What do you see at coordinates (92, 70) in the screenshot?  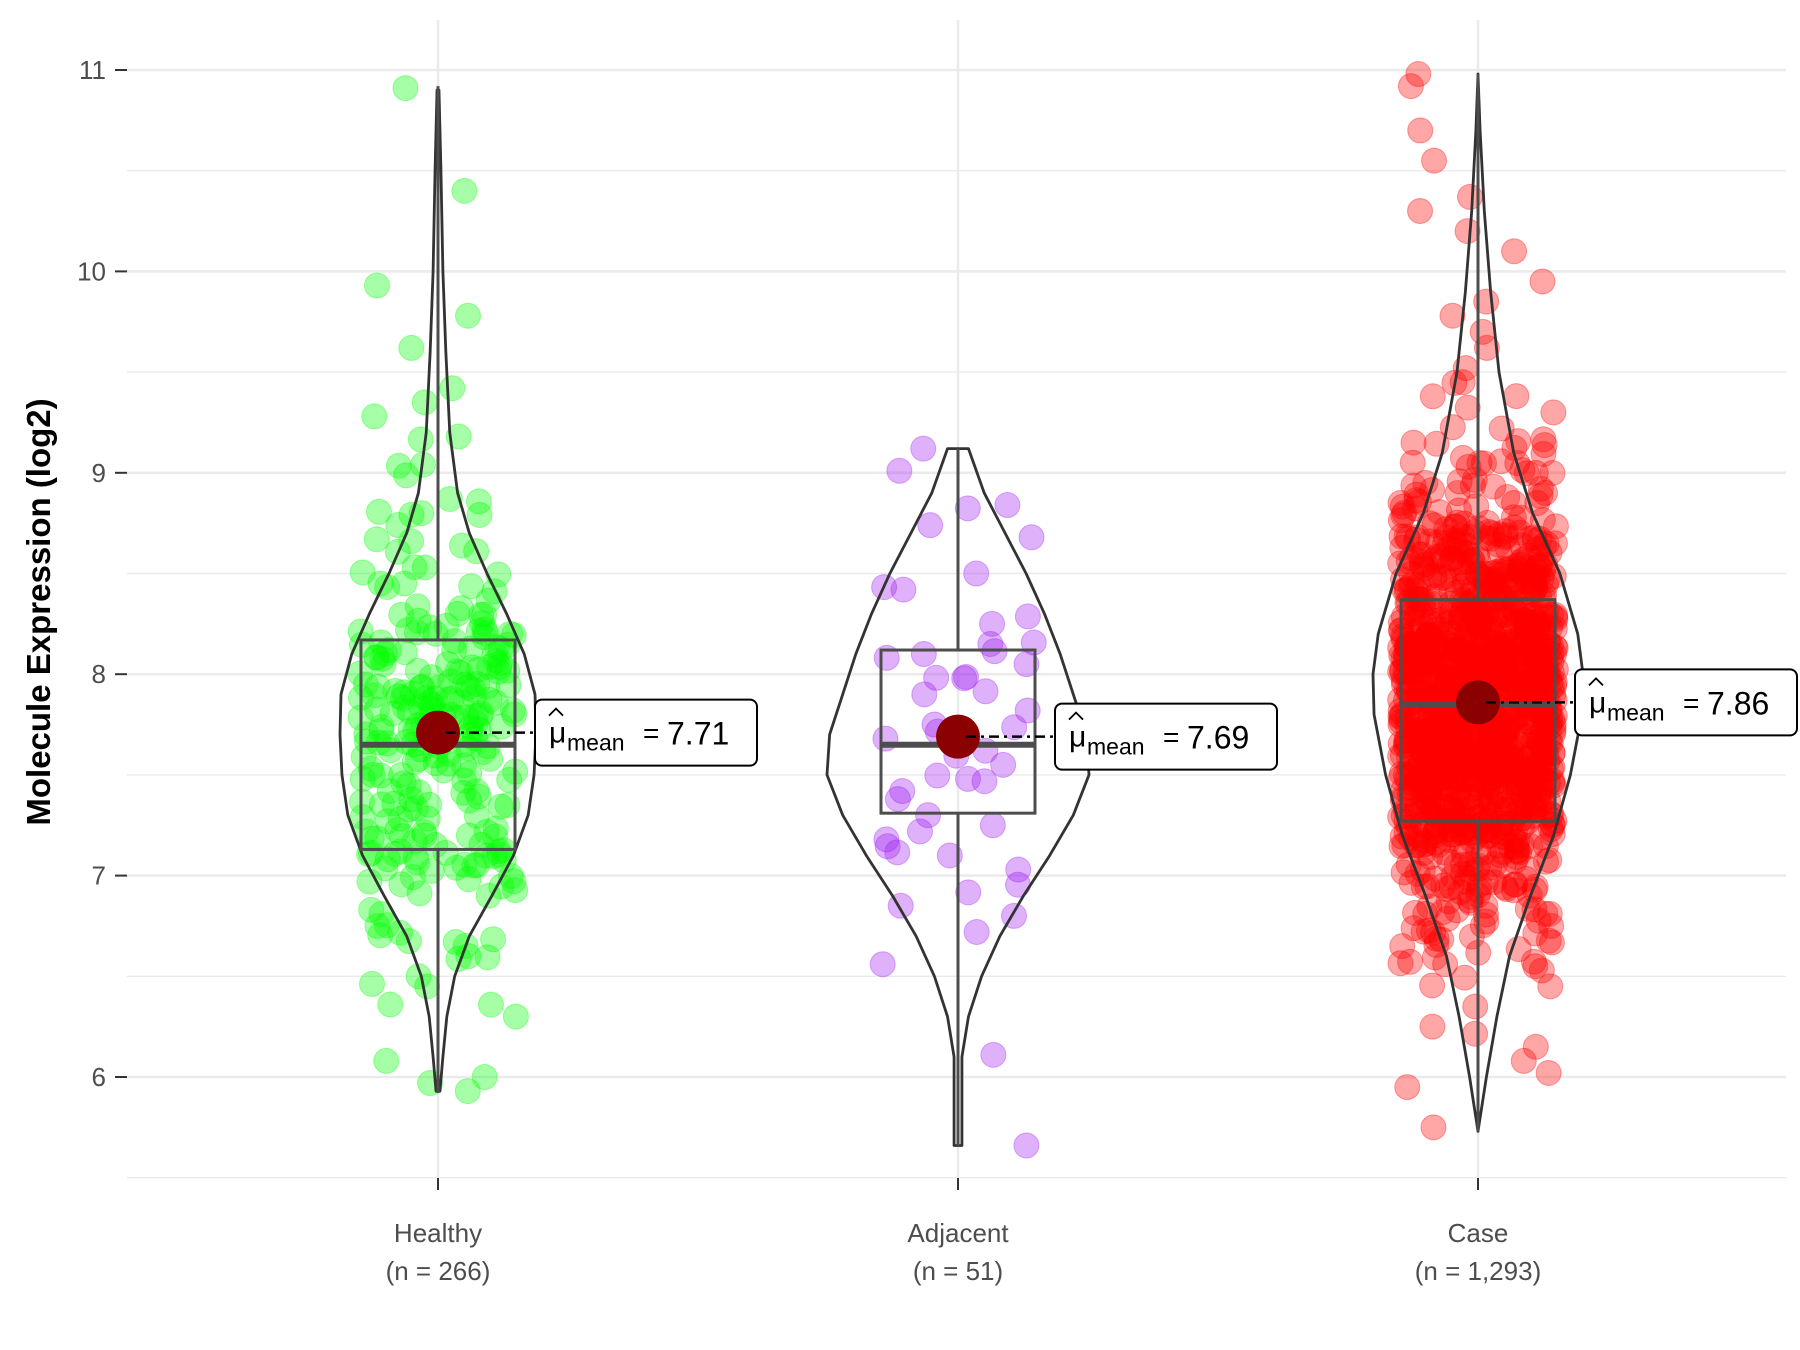 I see `y-tick-label: 11` at bounding box center [92, 70].